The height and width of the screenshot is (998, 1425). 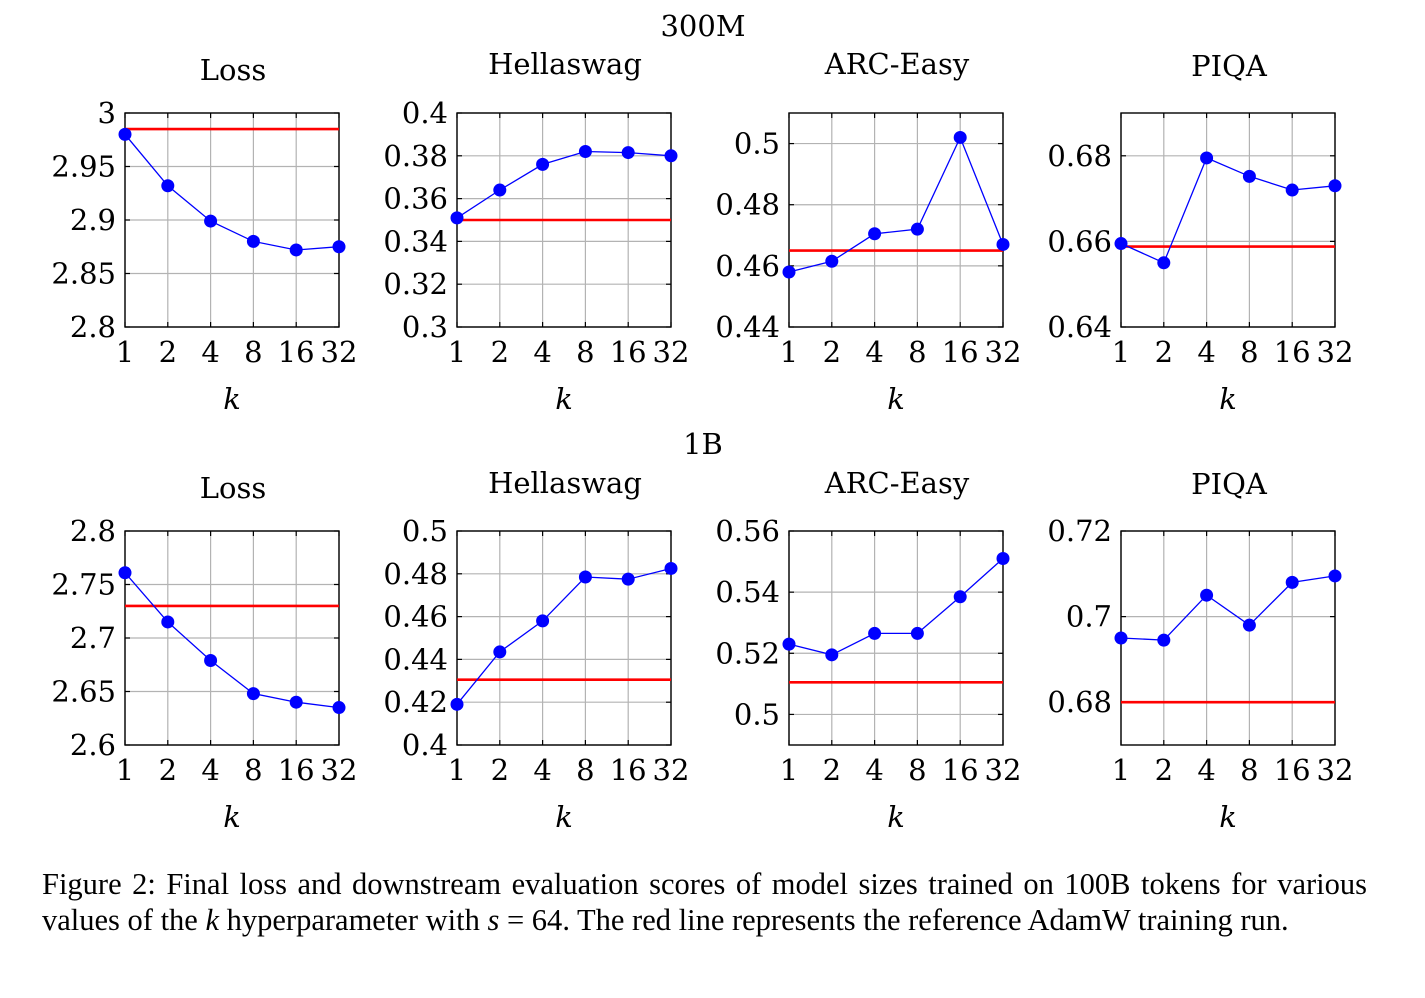 I want to click on y-tick-label: 2.6, so click(x=93, y=745).